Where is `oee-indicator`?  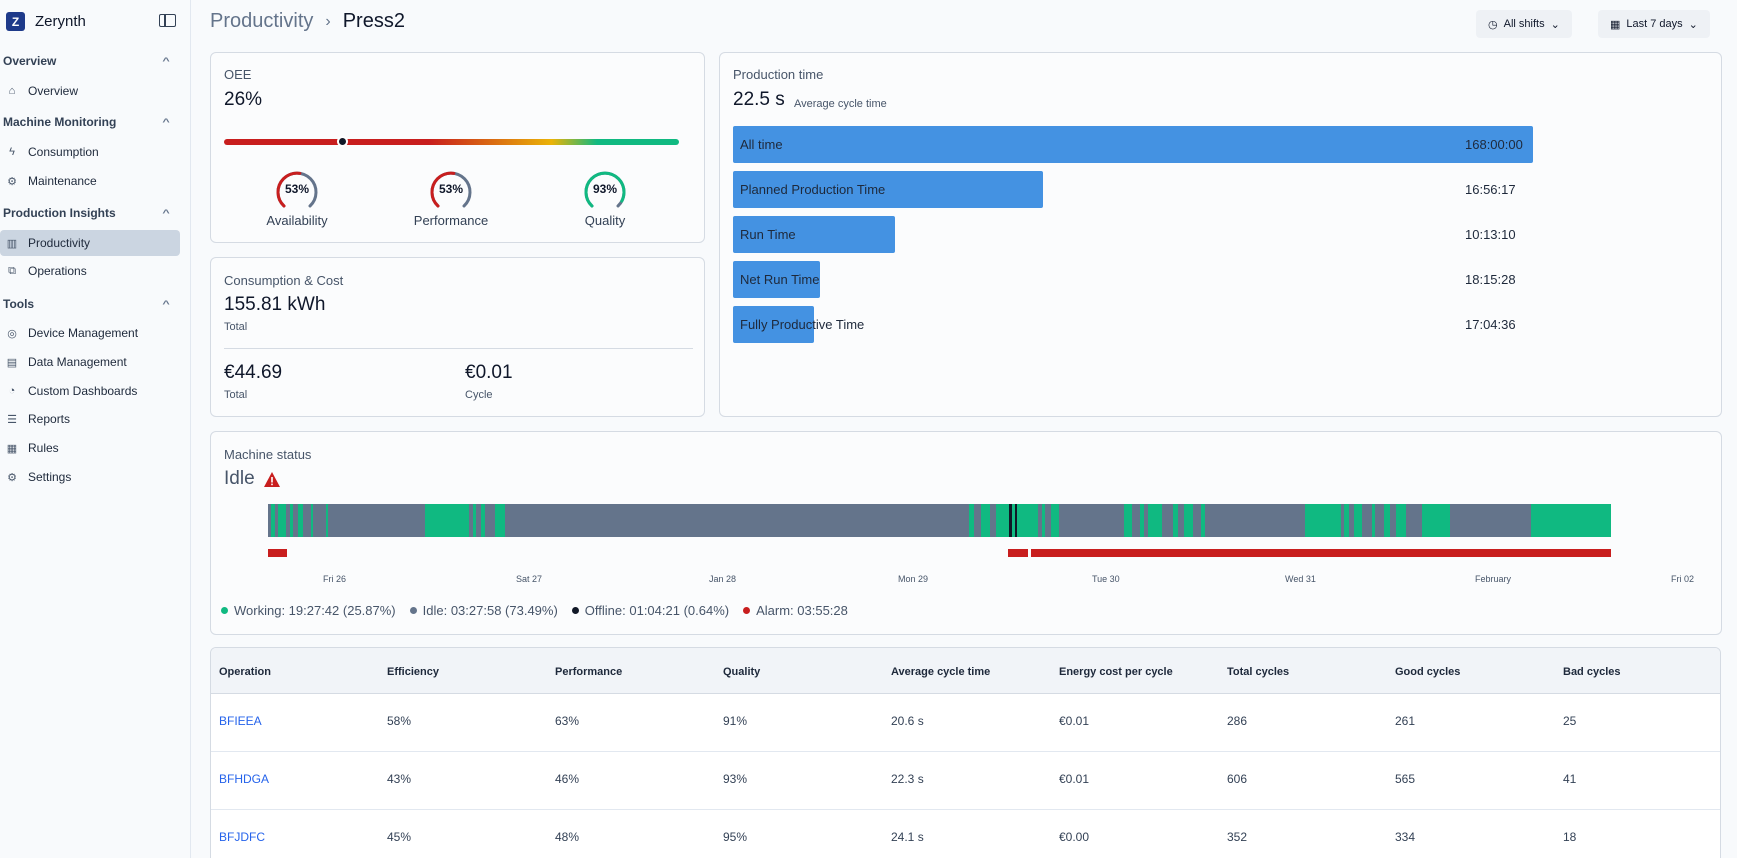
oee-indicator is located at coordinates (342, 141).